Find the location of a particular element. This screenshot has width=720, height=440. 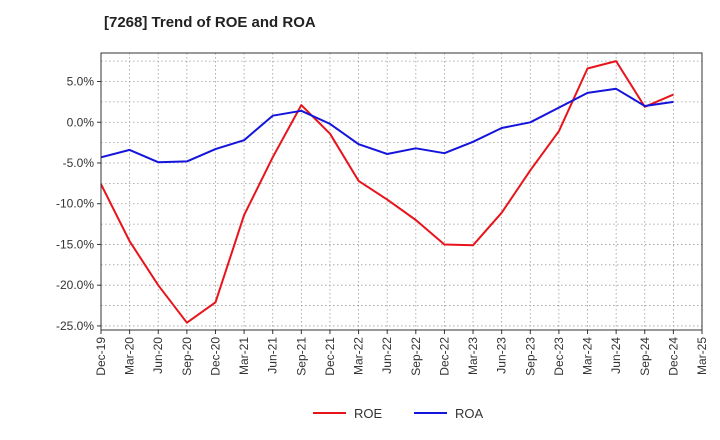

y-tick-label: 0.0% is located at coordinates (81, 122).